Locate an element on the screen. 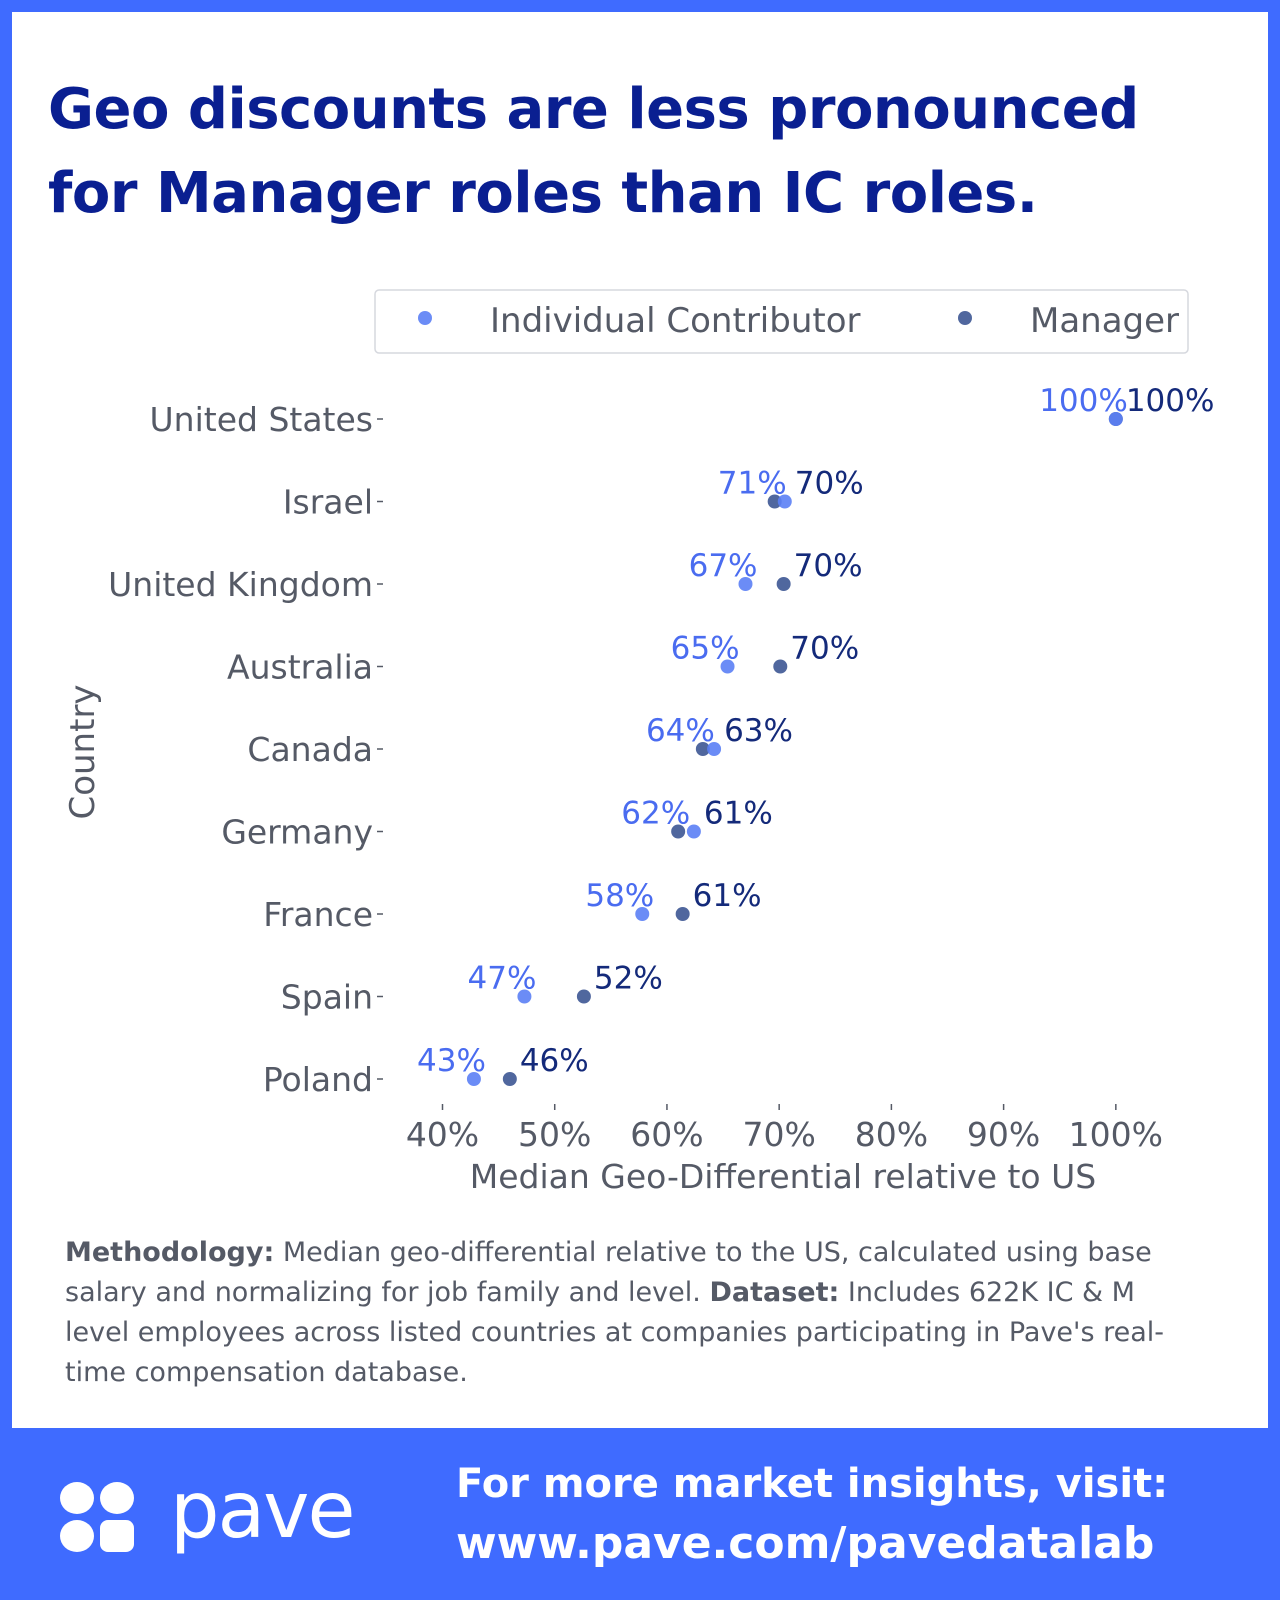 Image resolution: width=1280 pixels, height=1600 pixels. cta-line: For more market insights, visit: is located at coordinates (812, 1484).